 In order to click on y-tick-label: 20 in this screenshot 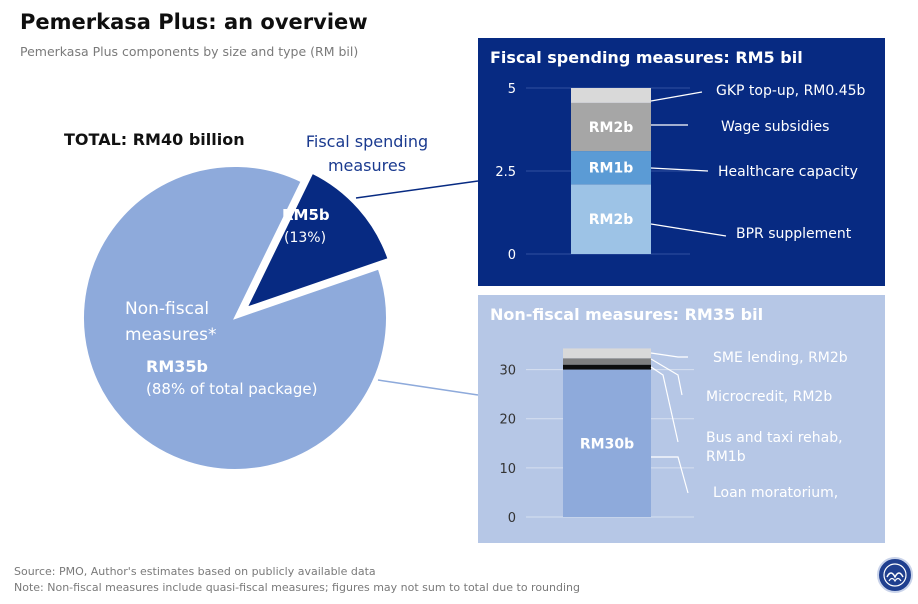, I will do `click(507, 420)`.